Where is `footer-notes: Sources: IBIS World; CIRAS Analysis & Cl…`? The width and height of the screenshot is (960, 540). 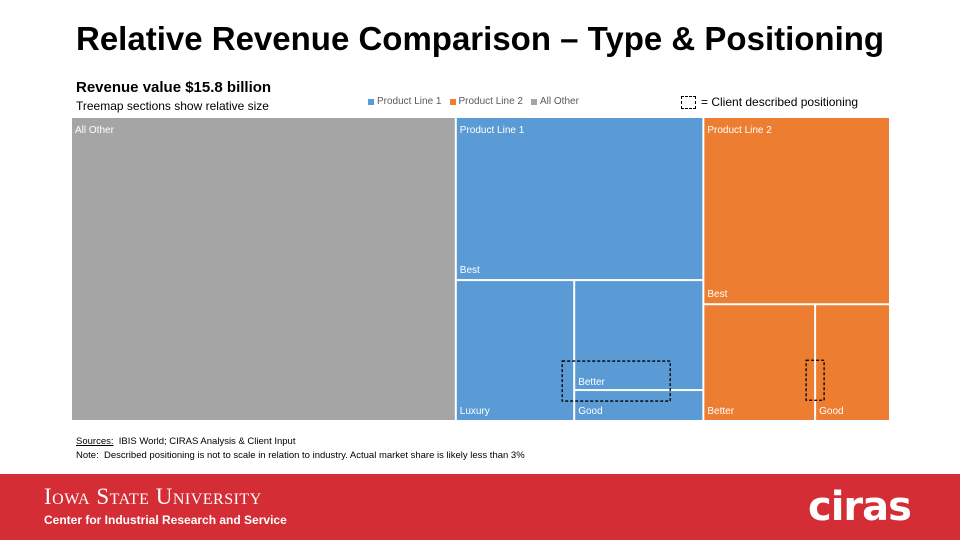 footer-notes: Sources: IBIS World; CIRAS Analysis & Cl… is located at coordinates (300, 449).